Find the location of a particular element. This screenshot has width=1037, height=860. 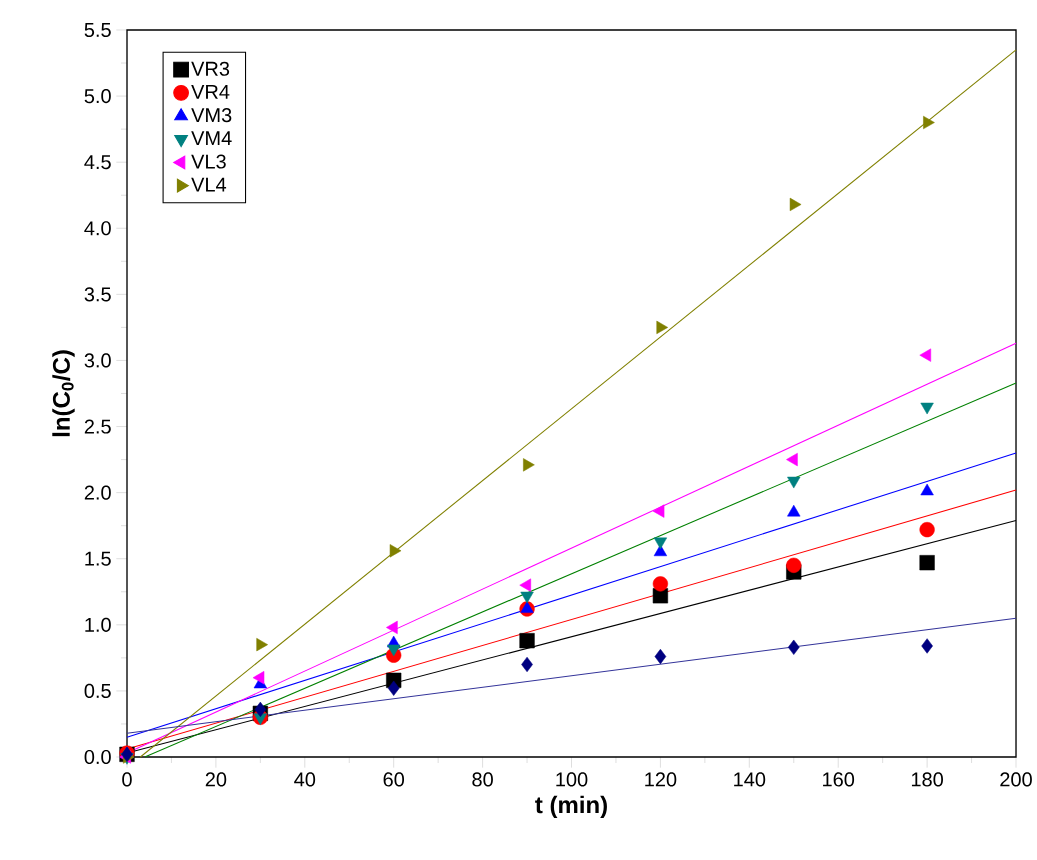

x-tick-label: 140 is located at coordinates (750, 779).